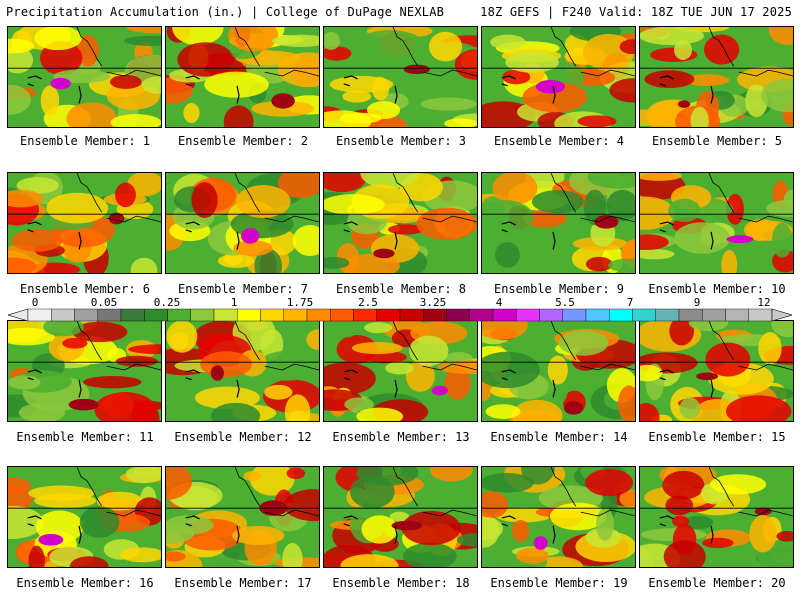 The height and width of the screenshot is (600, 800). What do you see at coordinates (368, 302) in the screenshot?
I see `colorbar-tick-label: 2.5` at bounding box center [368, 302].